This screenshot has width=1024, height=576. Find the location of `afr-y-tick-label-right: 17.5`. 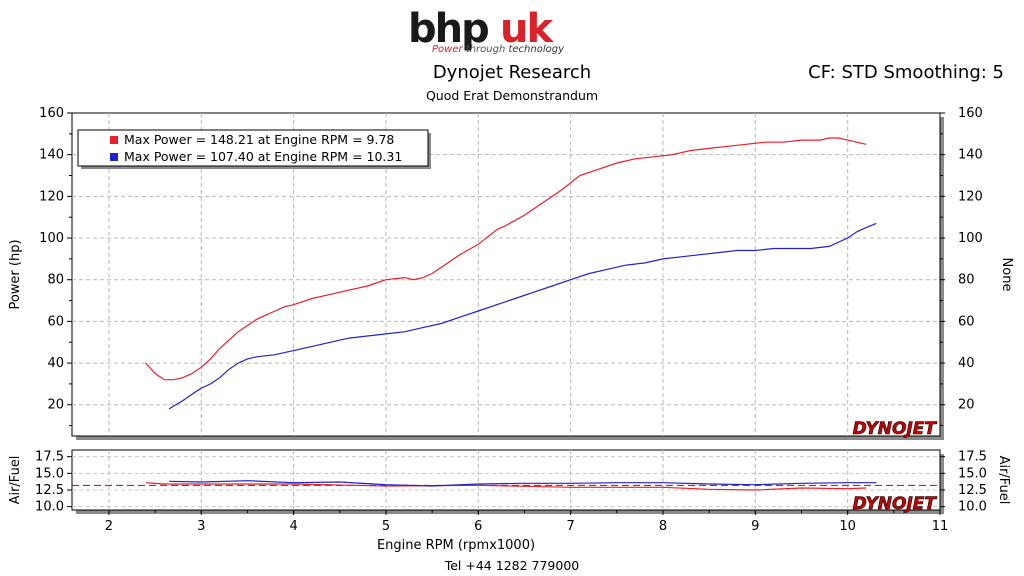

afr-y-tick-label-right: 17.5 is located at coordinates (972, 457).